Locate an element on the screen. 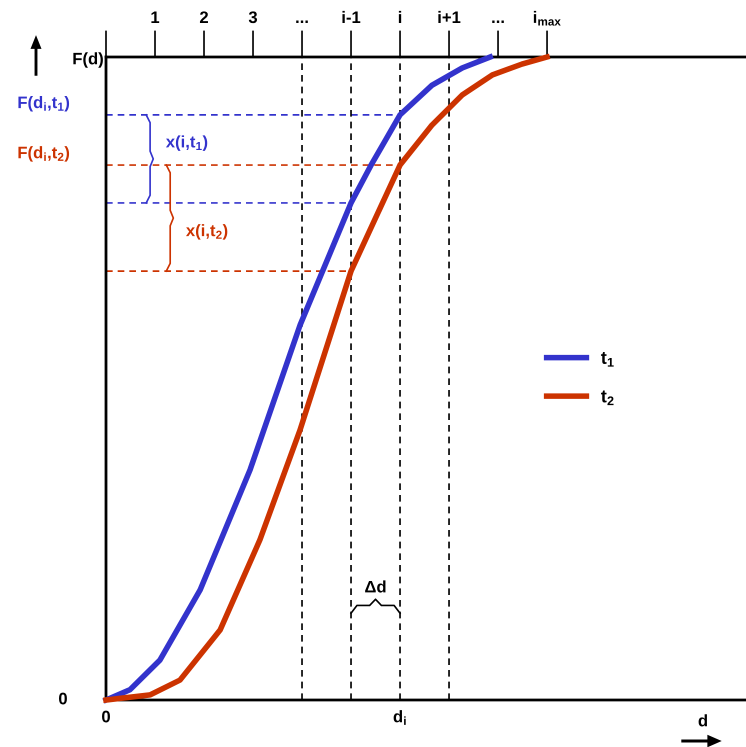 The image size is (746, 747). ref-line-label: F(d$_{i}$,t$_{1}$) is located at coordinates (44, 104).